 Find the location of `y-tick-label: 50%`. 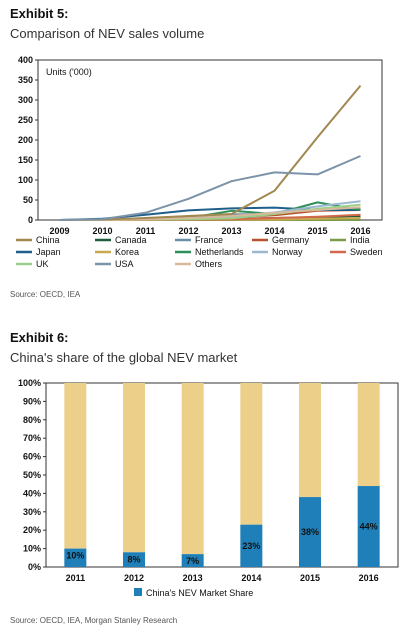

y-tick-label: 50% is located at coordinates (32, 475).